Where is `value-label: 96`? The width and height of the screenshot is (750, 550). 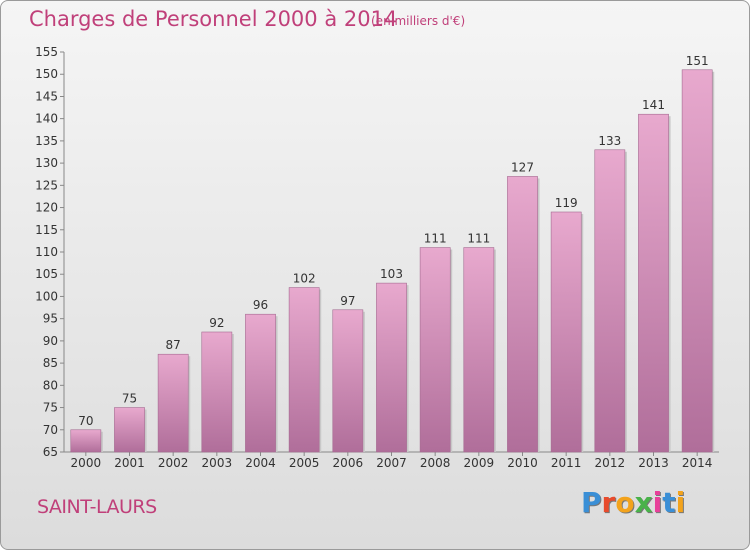
value-label: 96 is located at coordinates (260, 305).